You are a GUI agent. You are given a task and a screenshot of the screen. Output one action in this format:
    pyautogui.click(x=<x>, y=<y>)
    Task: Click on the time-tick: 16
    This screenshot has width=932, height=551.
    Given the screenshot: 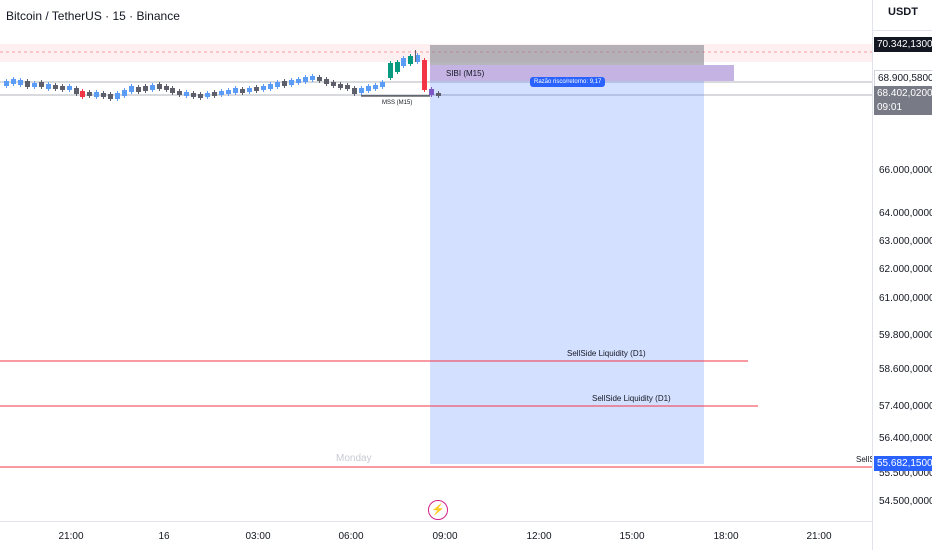 What is the action you would take?
    pyautogui.click(x=164, y=536)
    